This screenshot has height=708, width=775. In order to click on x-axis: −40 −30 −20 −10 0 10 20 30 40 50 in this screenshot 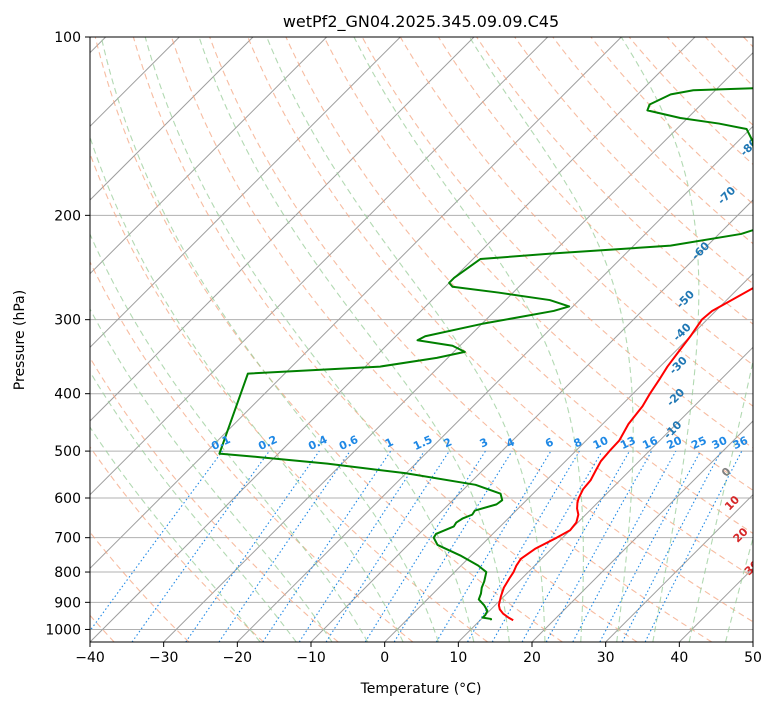, I will do `click(418, 654)`.